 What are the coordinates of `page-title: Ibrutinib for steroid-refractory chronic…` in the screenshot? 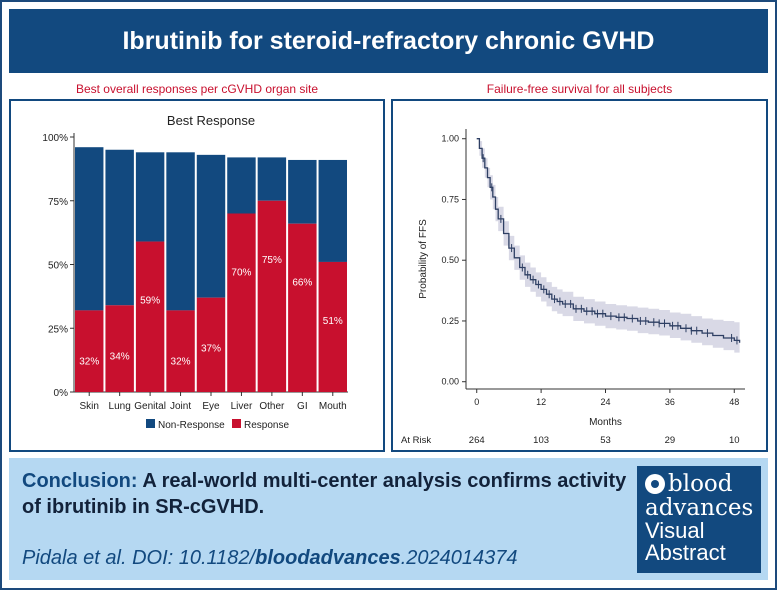 It's located at (388, 41).